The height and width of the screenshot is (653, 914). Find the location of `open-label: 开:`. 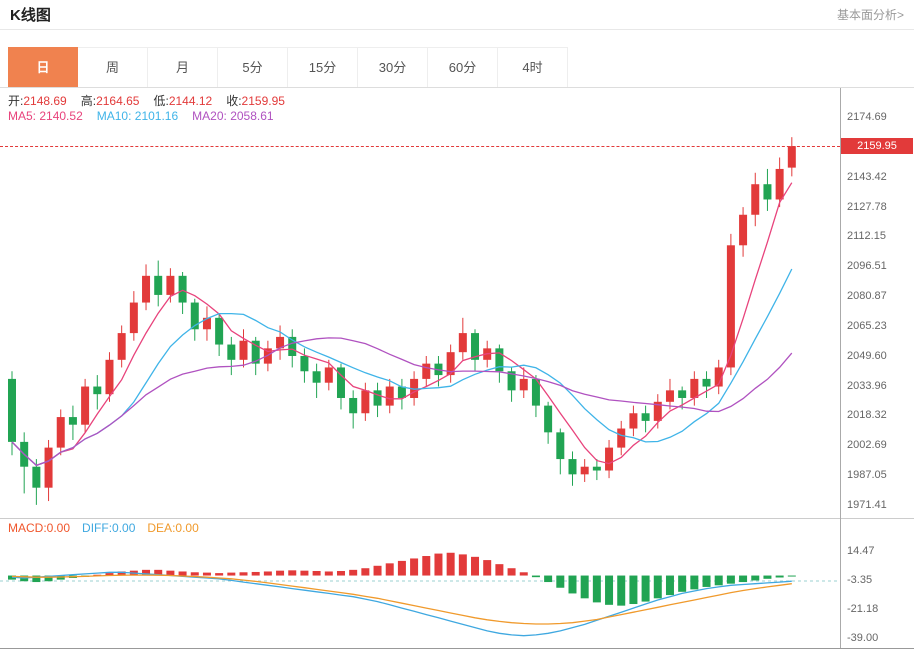

open-label: 开: is located at coordinates (16, 101).